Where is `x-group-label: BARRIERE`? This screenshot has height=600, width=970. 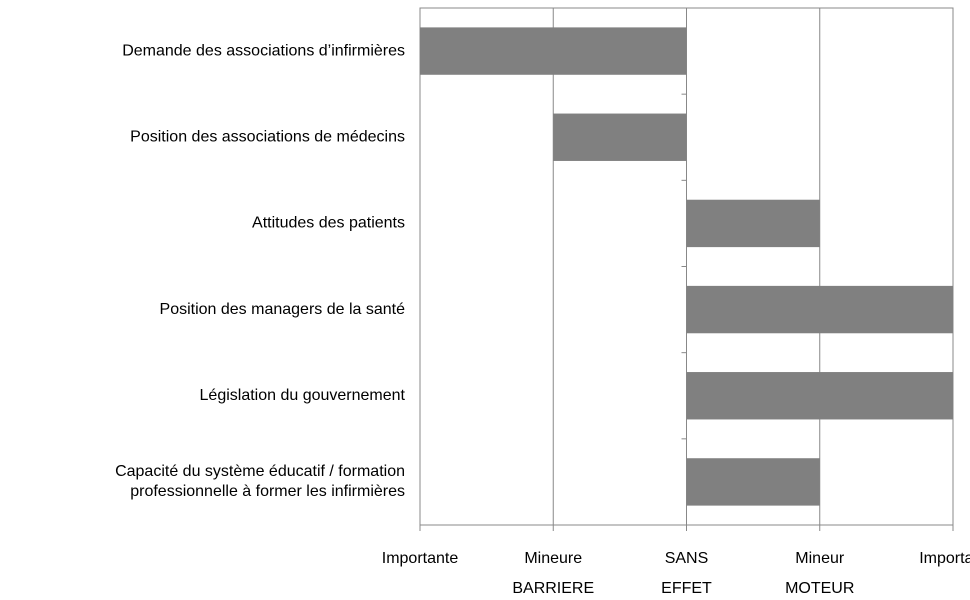
x-group-label: BARRIERE is located at coordinates (553, 588).